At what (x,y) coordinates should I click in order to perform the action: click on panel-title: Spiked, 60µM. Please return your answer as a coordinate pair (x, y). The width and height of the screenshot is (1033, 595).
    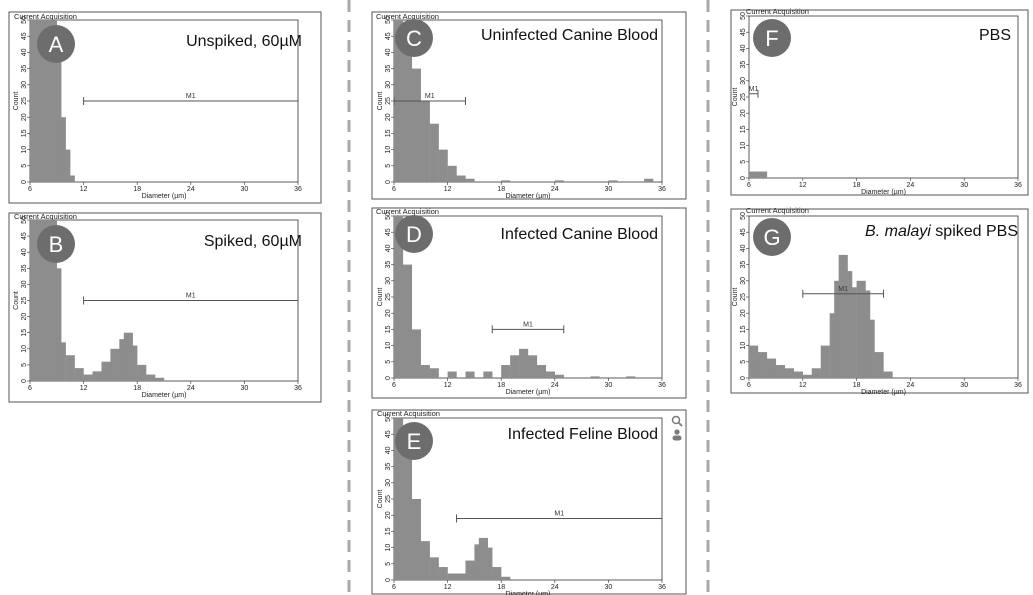
    Looking at the image, I should click on (253, 241).